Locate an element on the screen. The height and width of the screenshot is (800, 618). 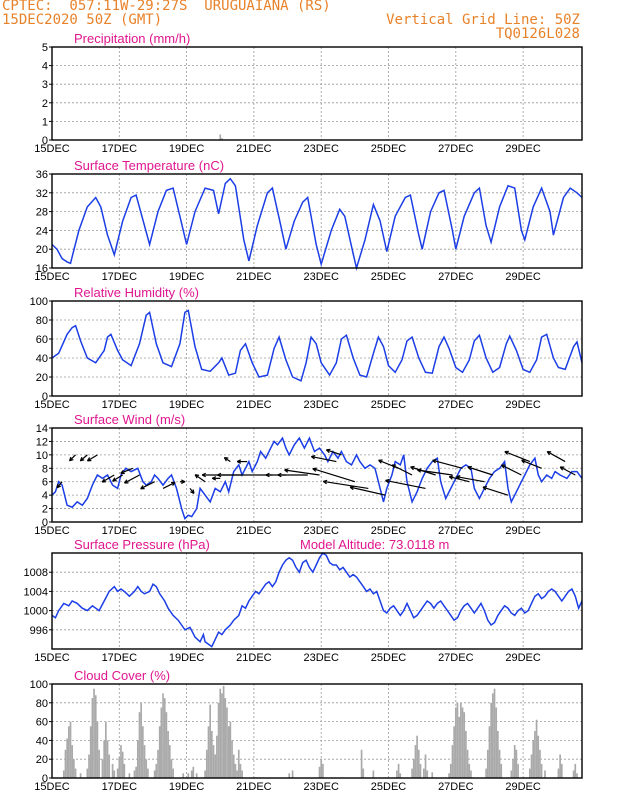
y-tick-label: 12 is located at coordinates (42, 442).